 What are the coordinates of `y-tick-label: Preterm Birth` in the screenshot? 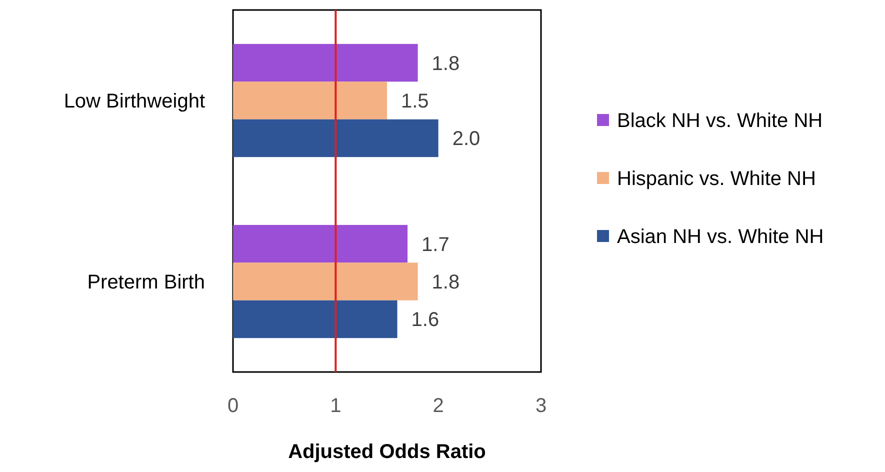 It's located at (146, 283).